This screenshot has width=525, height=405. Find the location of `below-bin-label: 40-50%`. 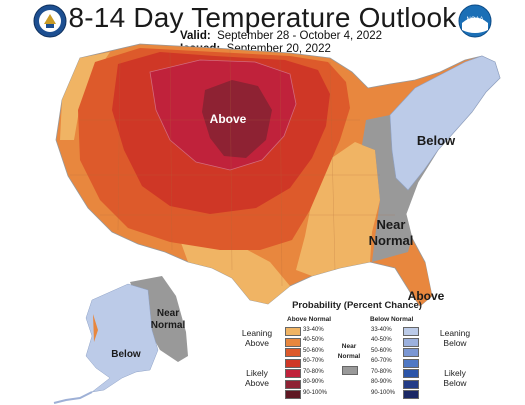

below-bin-label: 40-50% is located at coordinates (381, 340).